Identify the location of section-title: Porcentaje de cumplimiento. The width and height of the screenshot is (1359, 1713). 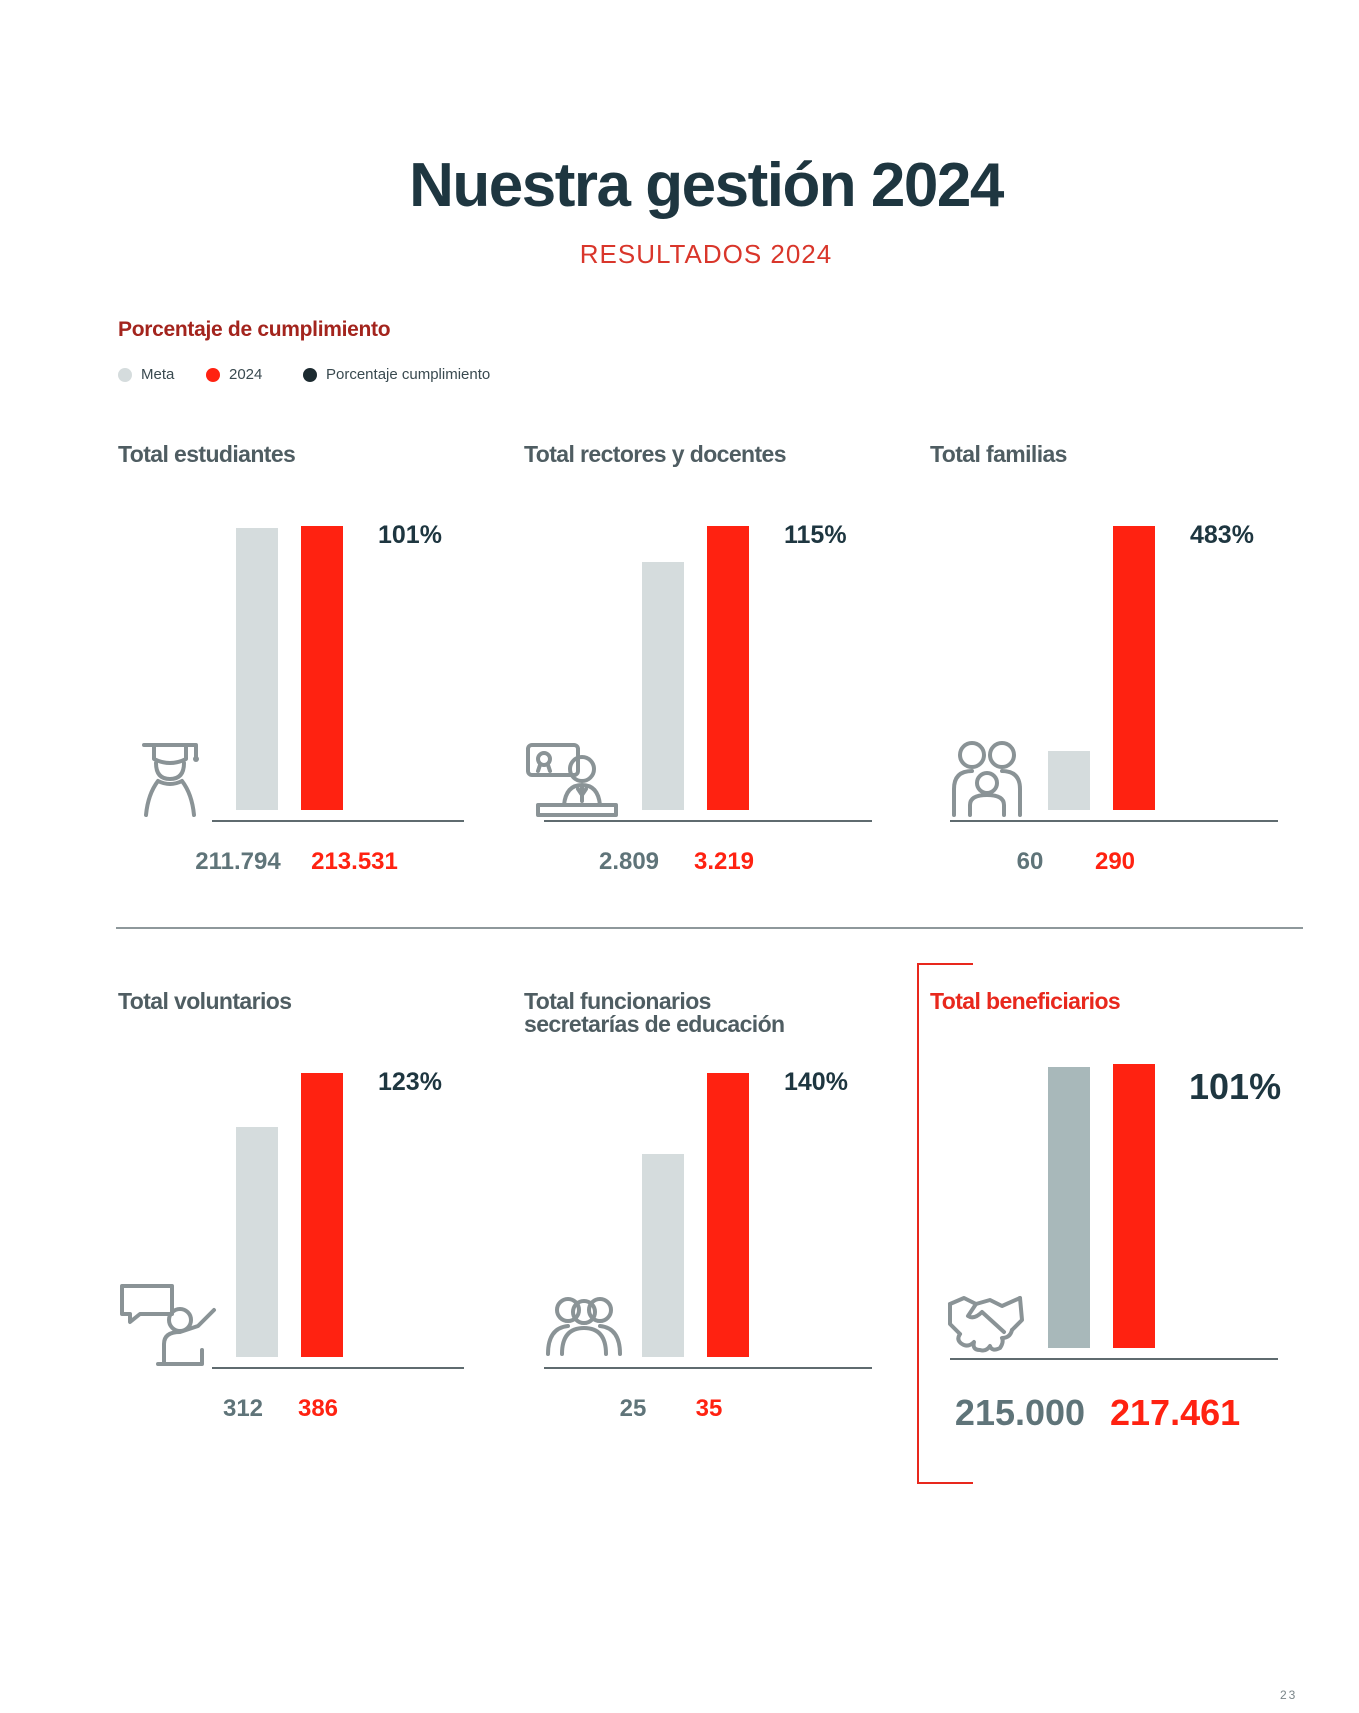
(254, 329).